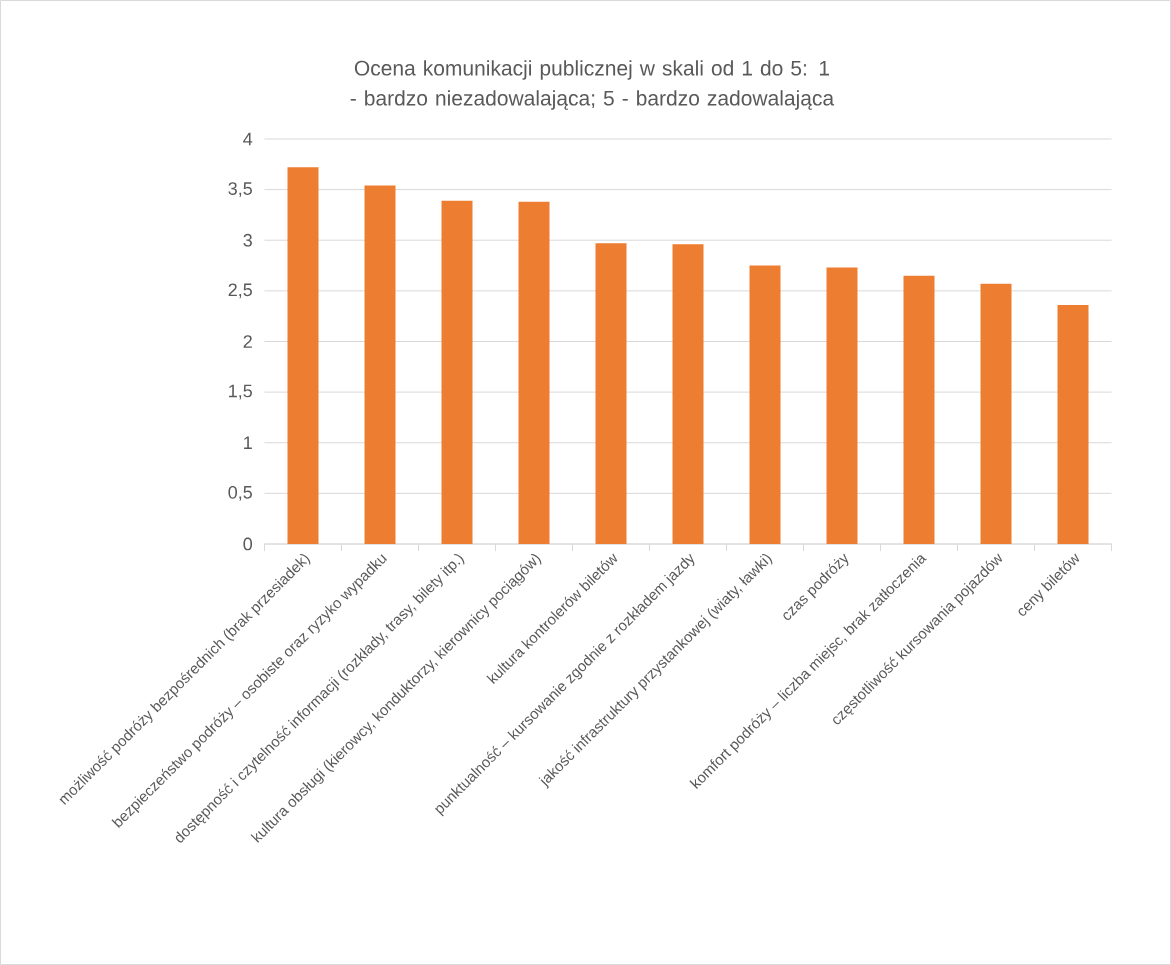  I want to click on y-tick-label: 1,5, so click(240, 392).